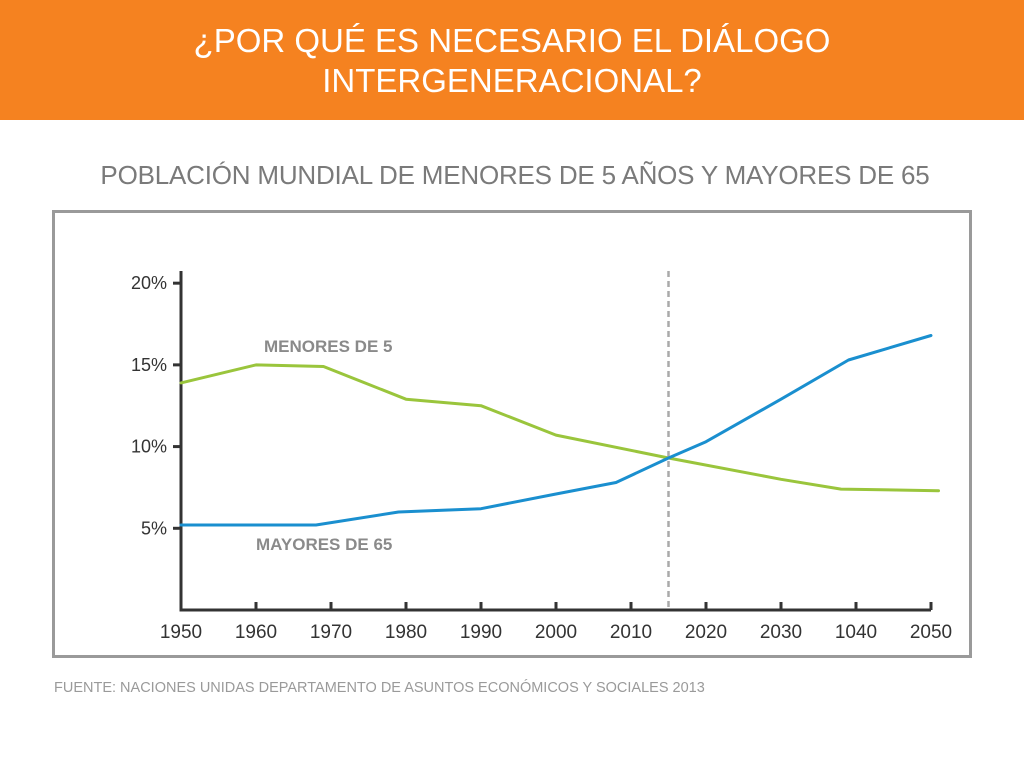 The image size is (1024, 768). What do you see at coordinates (481, 632) in the screenshot?
I see `x-tick-label: 1990` at bounding box center [481, 632].